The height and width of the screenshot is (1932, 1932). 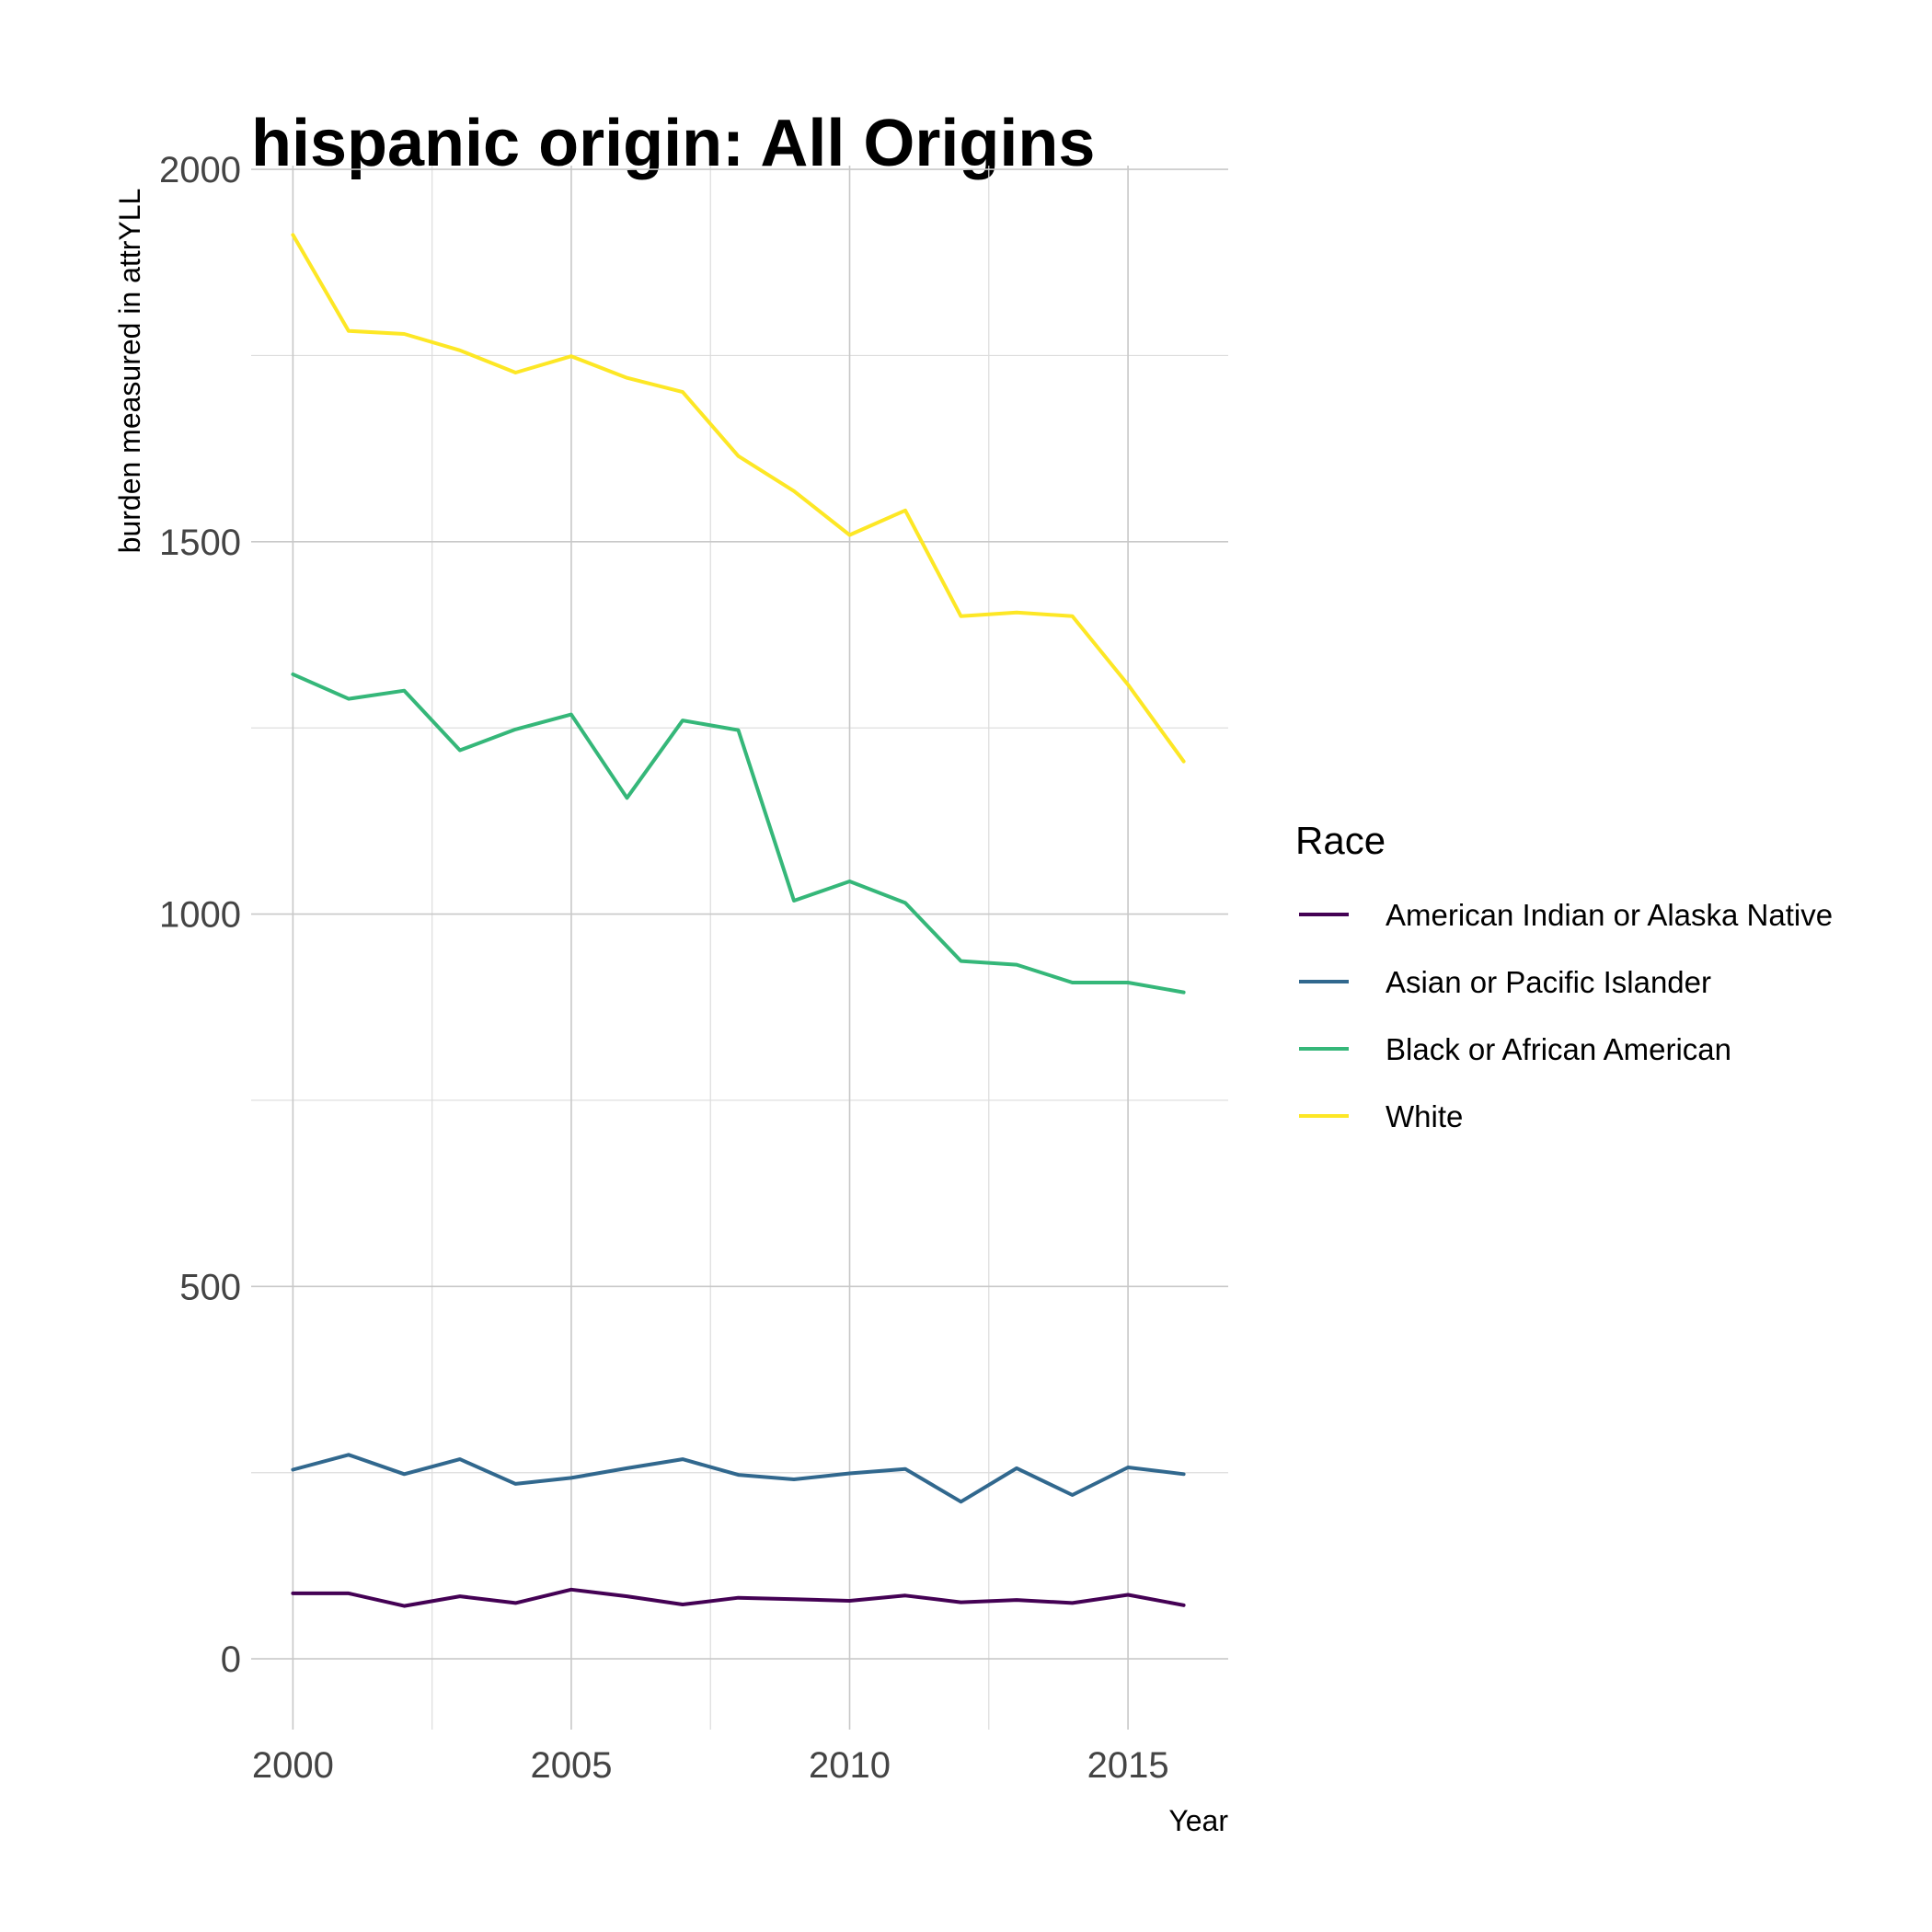 I want to click on legend-label: White, so click(x=1424, y=1116).